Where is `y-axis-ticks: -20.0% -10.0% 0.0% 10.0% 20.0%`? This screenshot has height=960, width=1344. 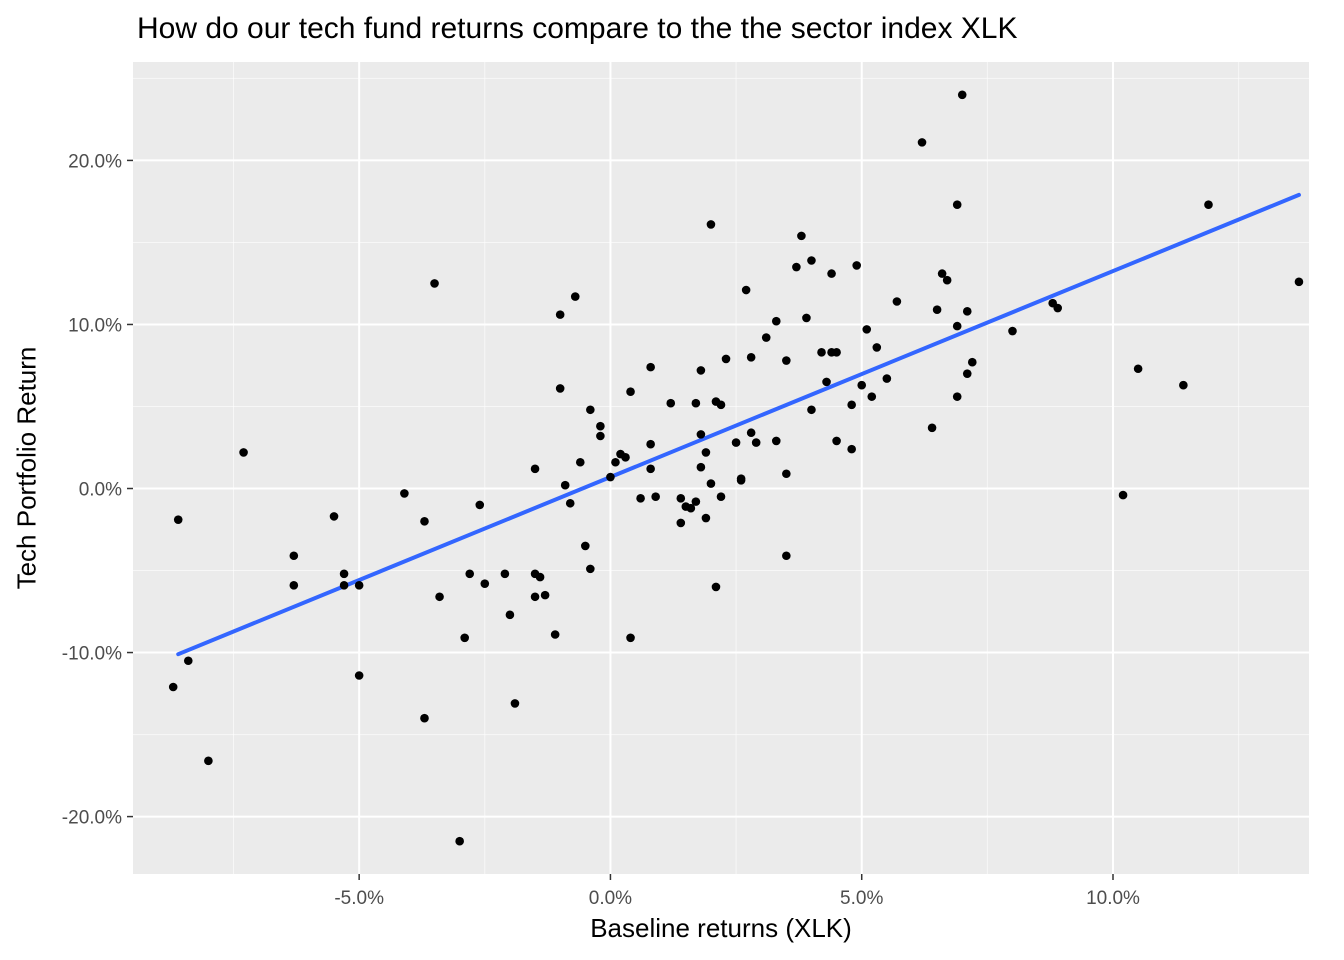
y-axis-ticks: -20.0% -10.0% 0.0% 10.0% 20.0% is located at coordinates (97, 490).